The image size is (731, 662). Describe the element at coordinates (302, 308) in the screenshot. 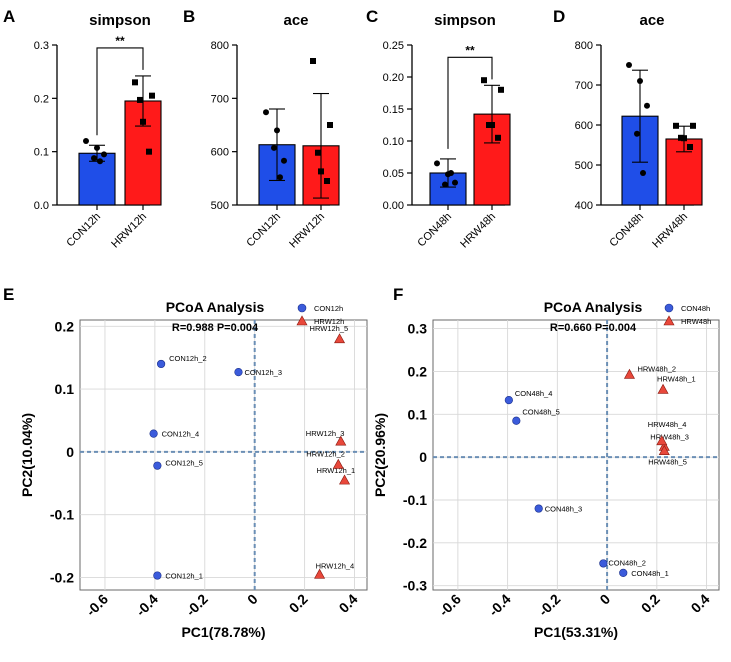

I see `legend-marker-circle` at that location.